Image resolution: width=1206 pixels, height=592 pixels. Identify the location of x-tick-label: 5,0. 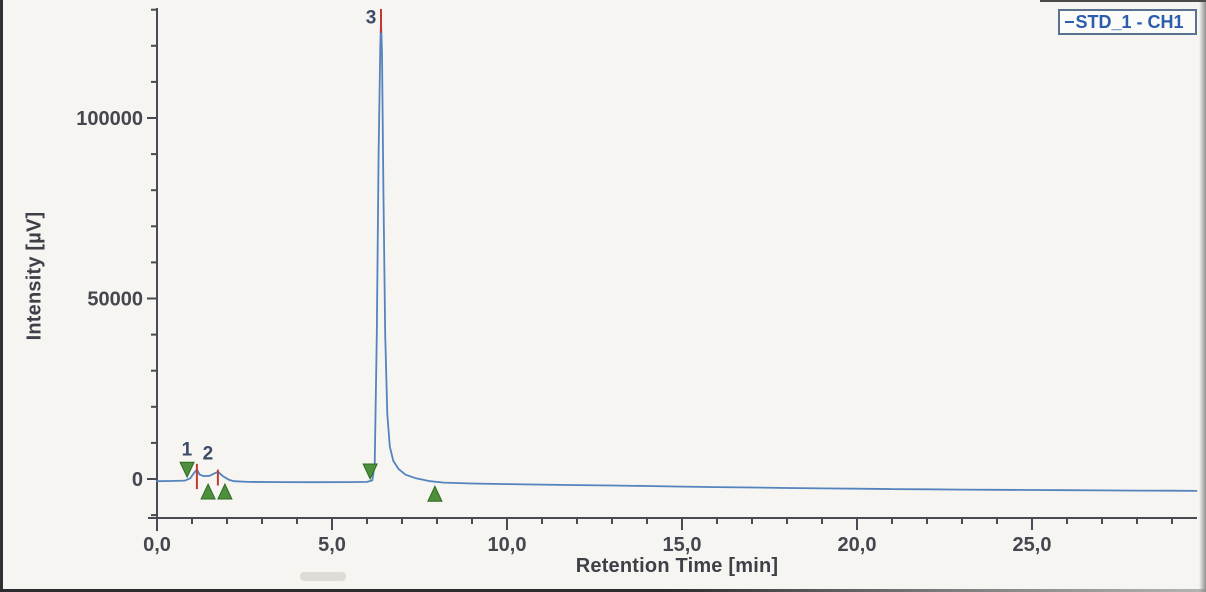
(332, 545).